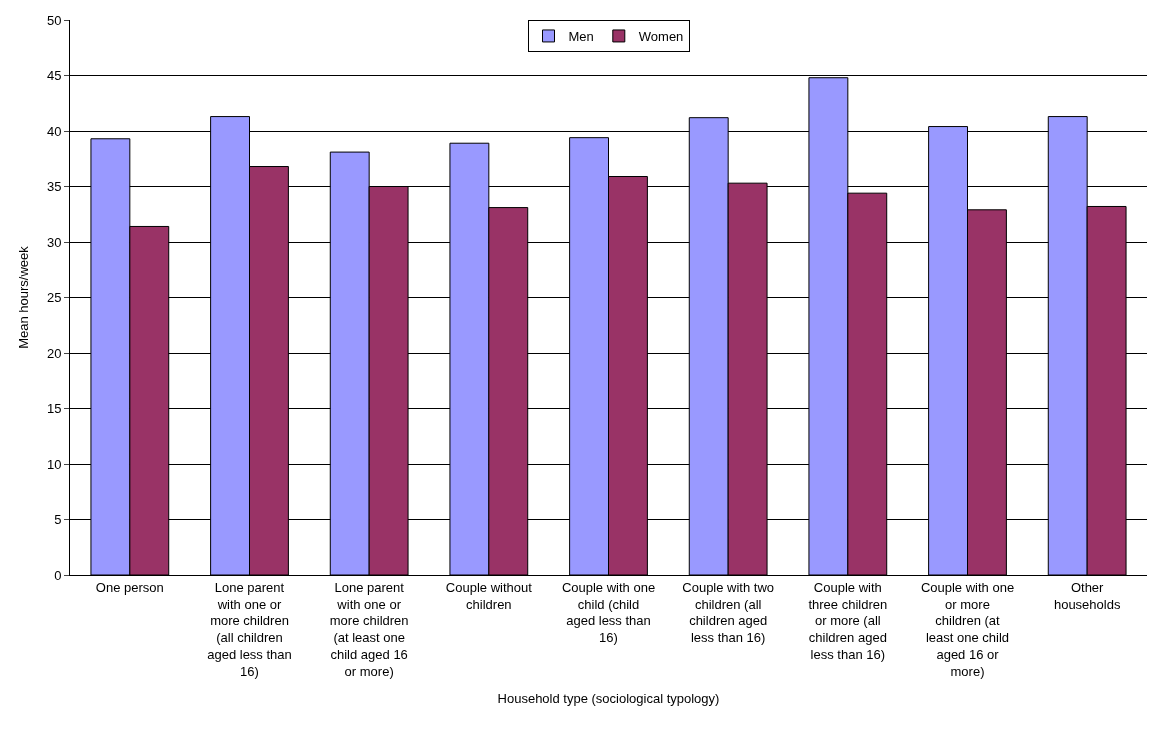  I want to click on y-tick-label: 50, so click(54, 20).